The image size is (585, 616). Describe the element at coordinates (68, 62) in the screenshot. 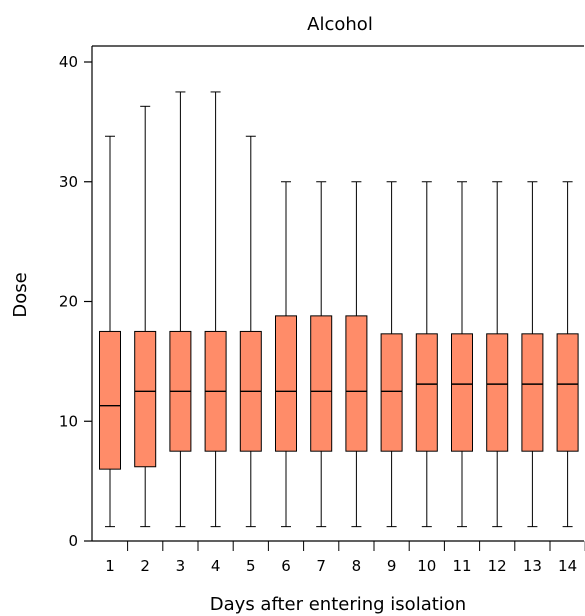

I see `y-tick-label-40: 40` at that location.